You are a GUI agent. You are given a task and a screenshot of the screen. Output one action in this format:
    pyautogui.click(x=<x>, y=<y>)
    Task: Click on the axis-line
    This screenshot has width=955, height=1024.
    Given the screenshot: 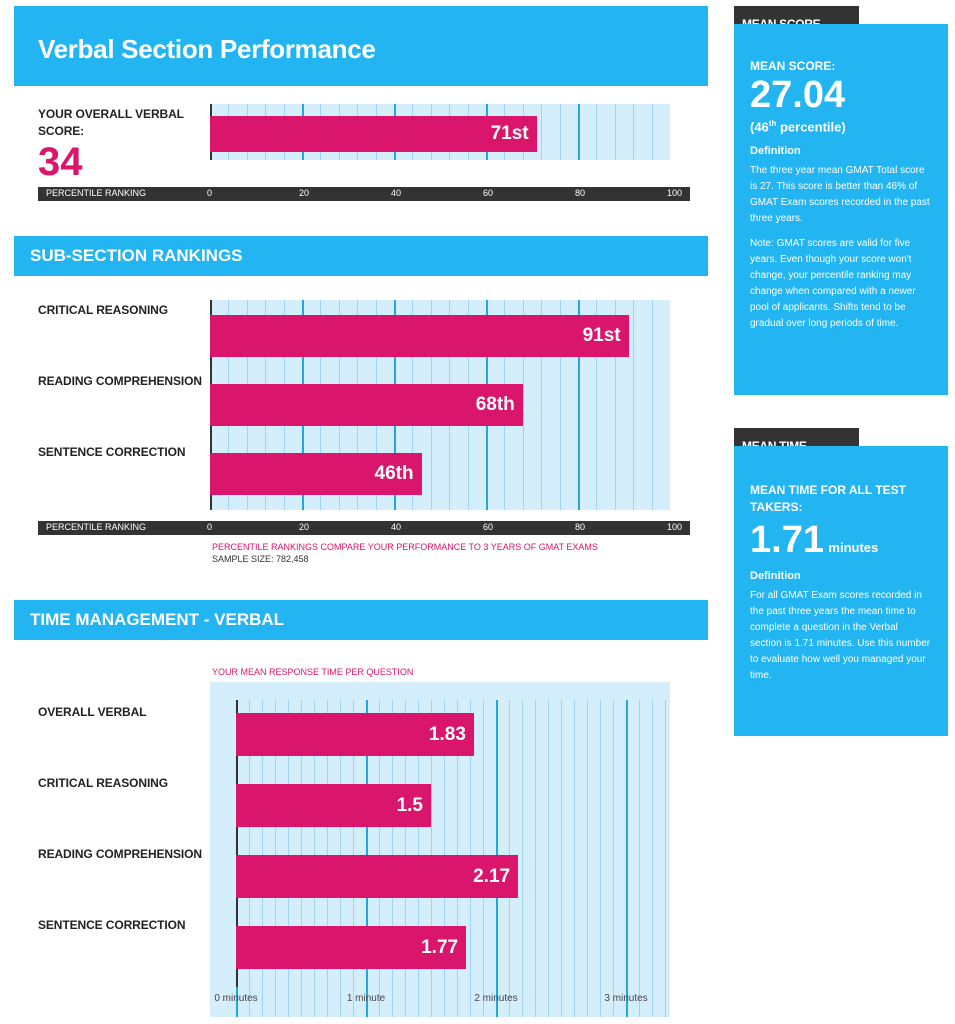 What is the action you would take?
    pyautogui.click(x=237, y=843)
    